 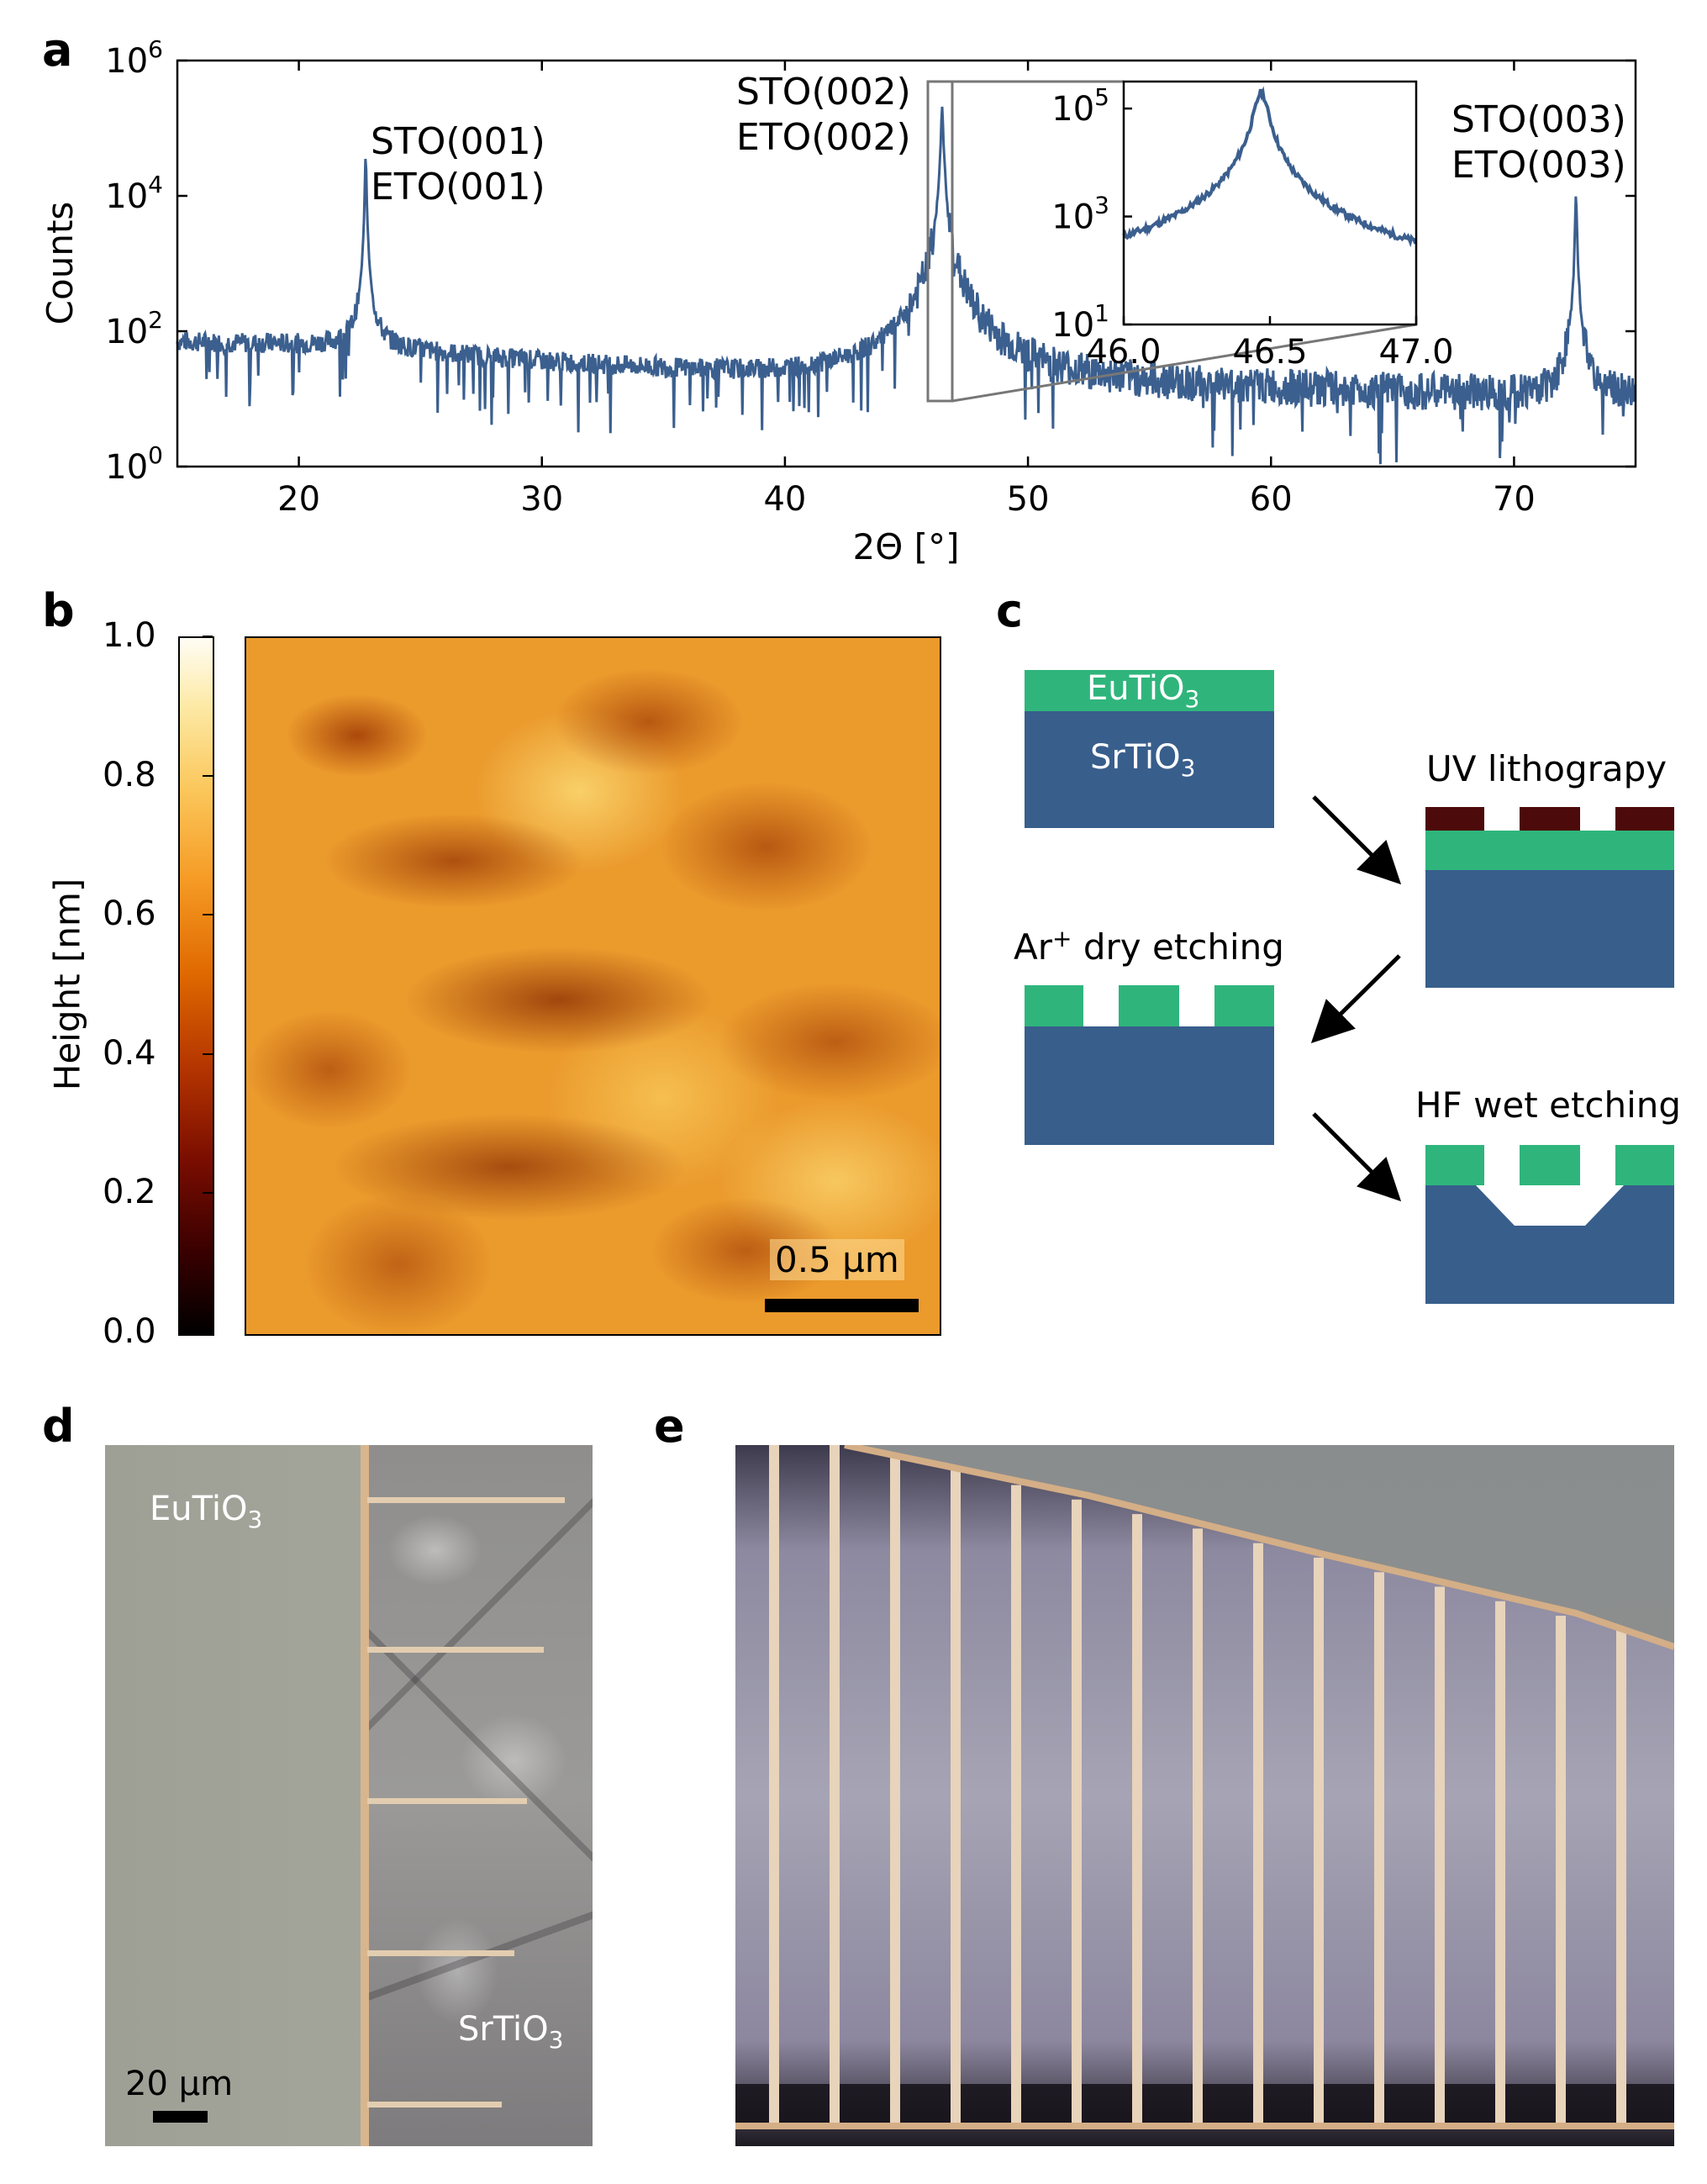 I want to click on inset-xtick-label-0: 46.0, so click(x=1123, y=352).